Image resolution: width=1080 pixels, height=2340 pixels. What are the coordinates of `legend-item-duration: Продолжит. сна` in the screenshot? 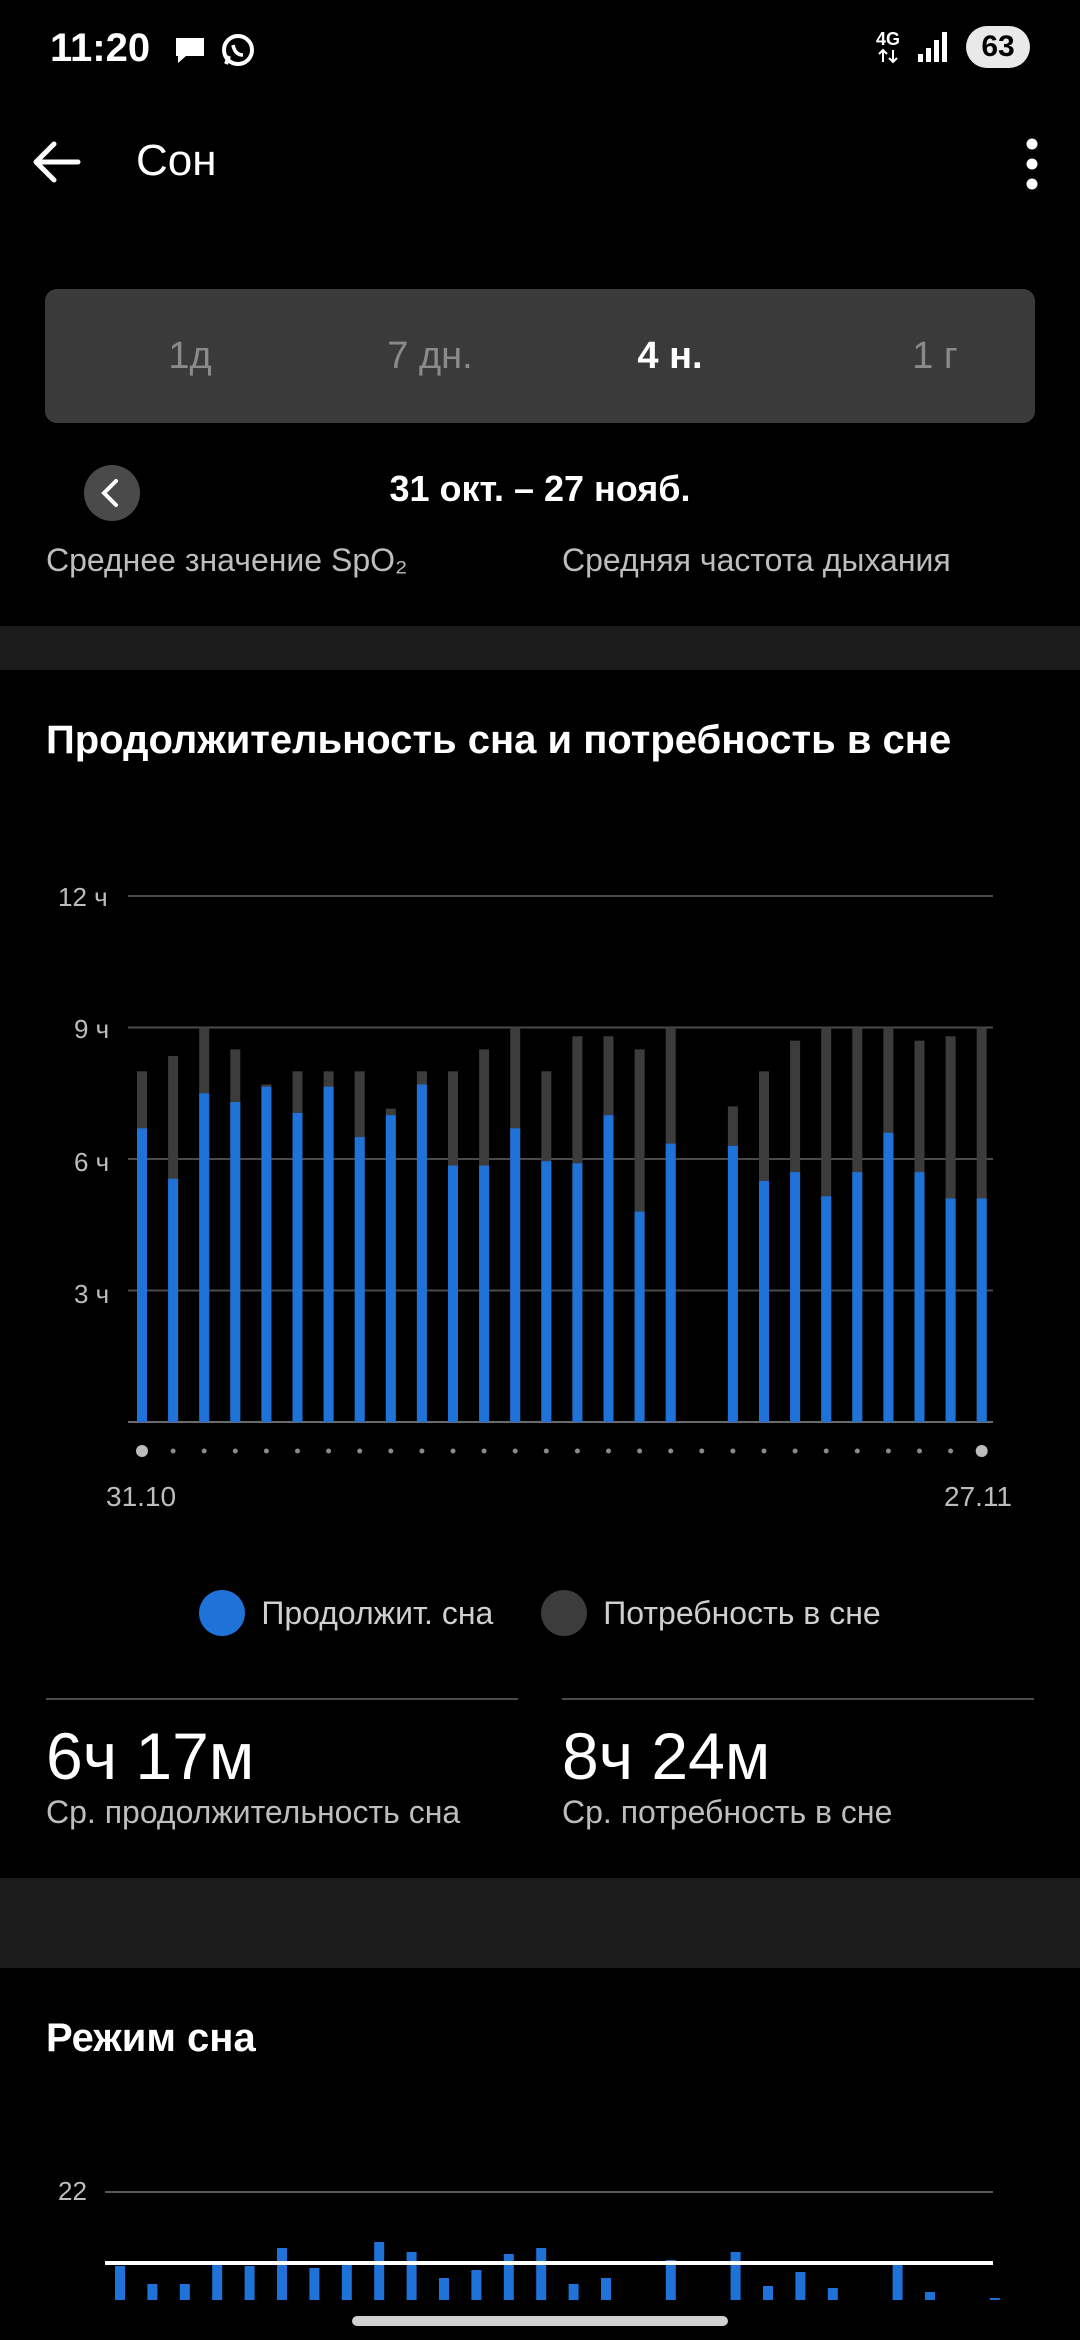 It's located at (346, 1613).